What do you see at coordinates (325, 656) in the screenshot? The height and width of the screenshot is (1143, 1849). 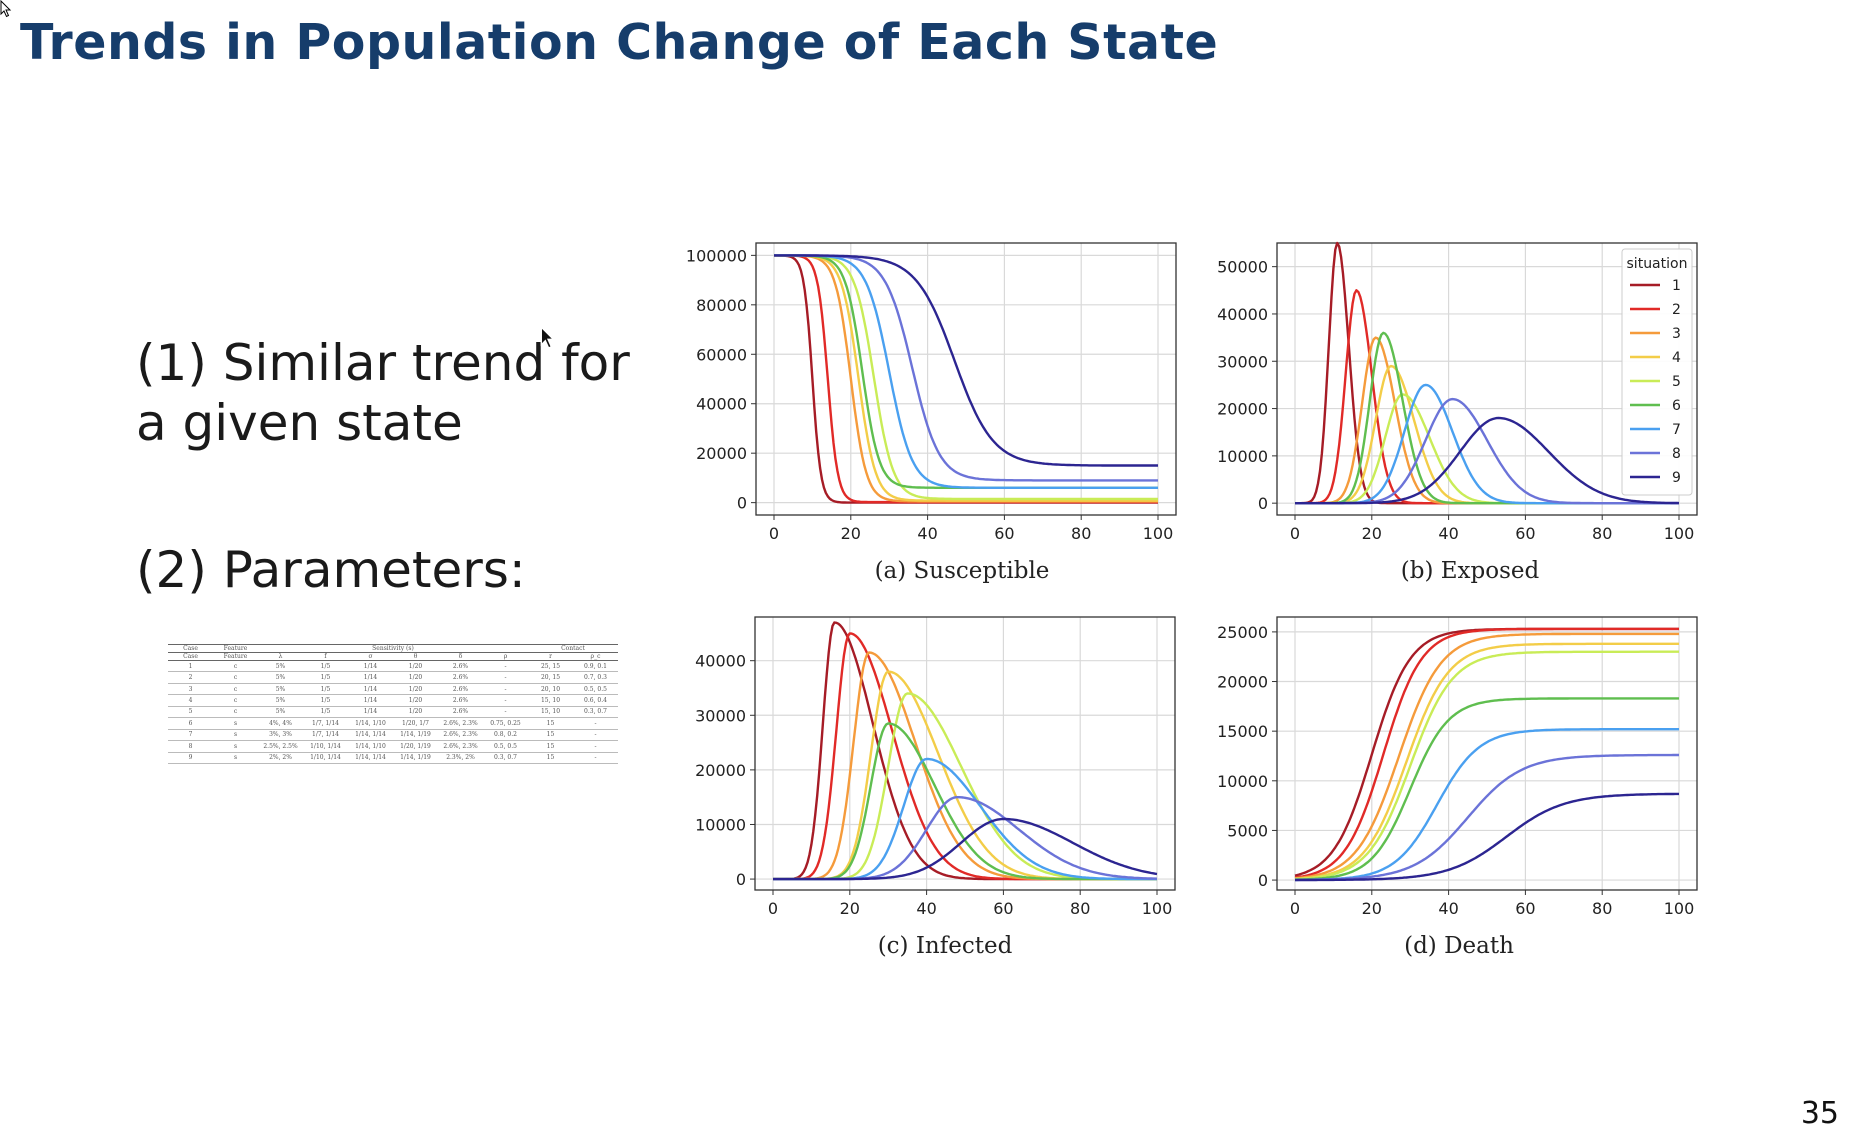 I see `table-column-header: f` at bounding box center [325, 656].